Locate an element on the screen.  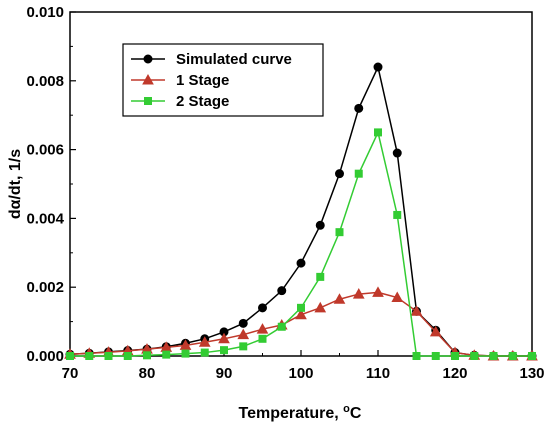
y-axis-ticks: 0.000 0.002 0.004 0.006 0.008 0.010 is located at coordinates (51, 184).